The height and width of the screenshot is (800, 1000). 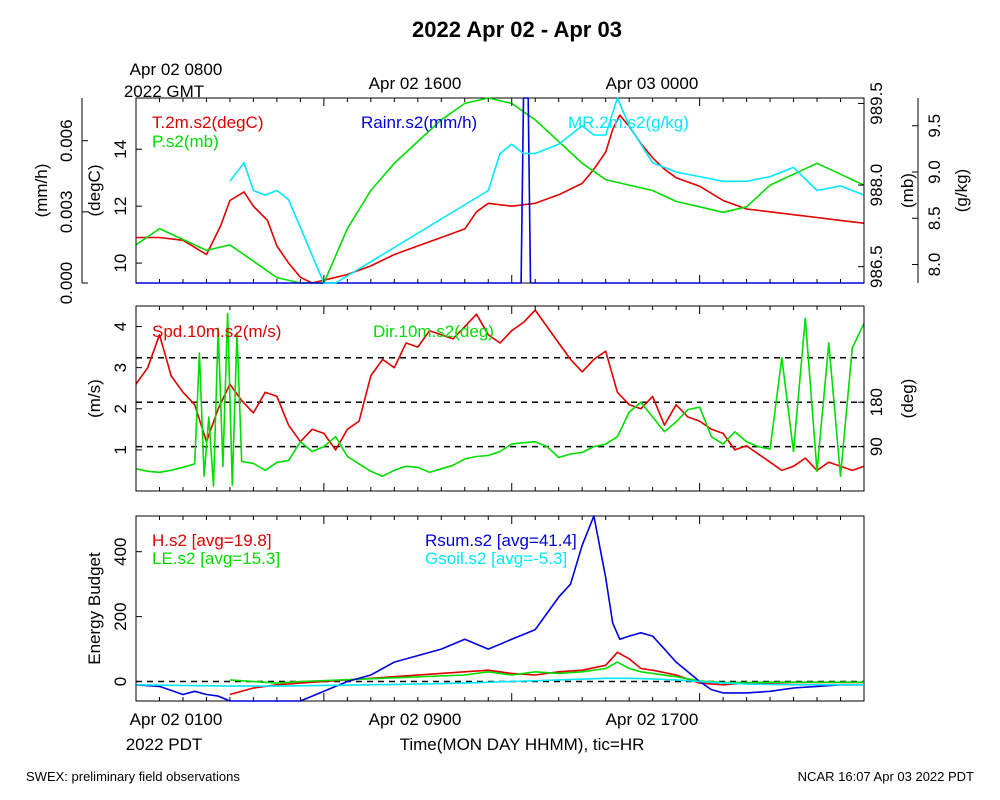 I want to click on axis-tick-label: 3, so click(x=120, y=367).